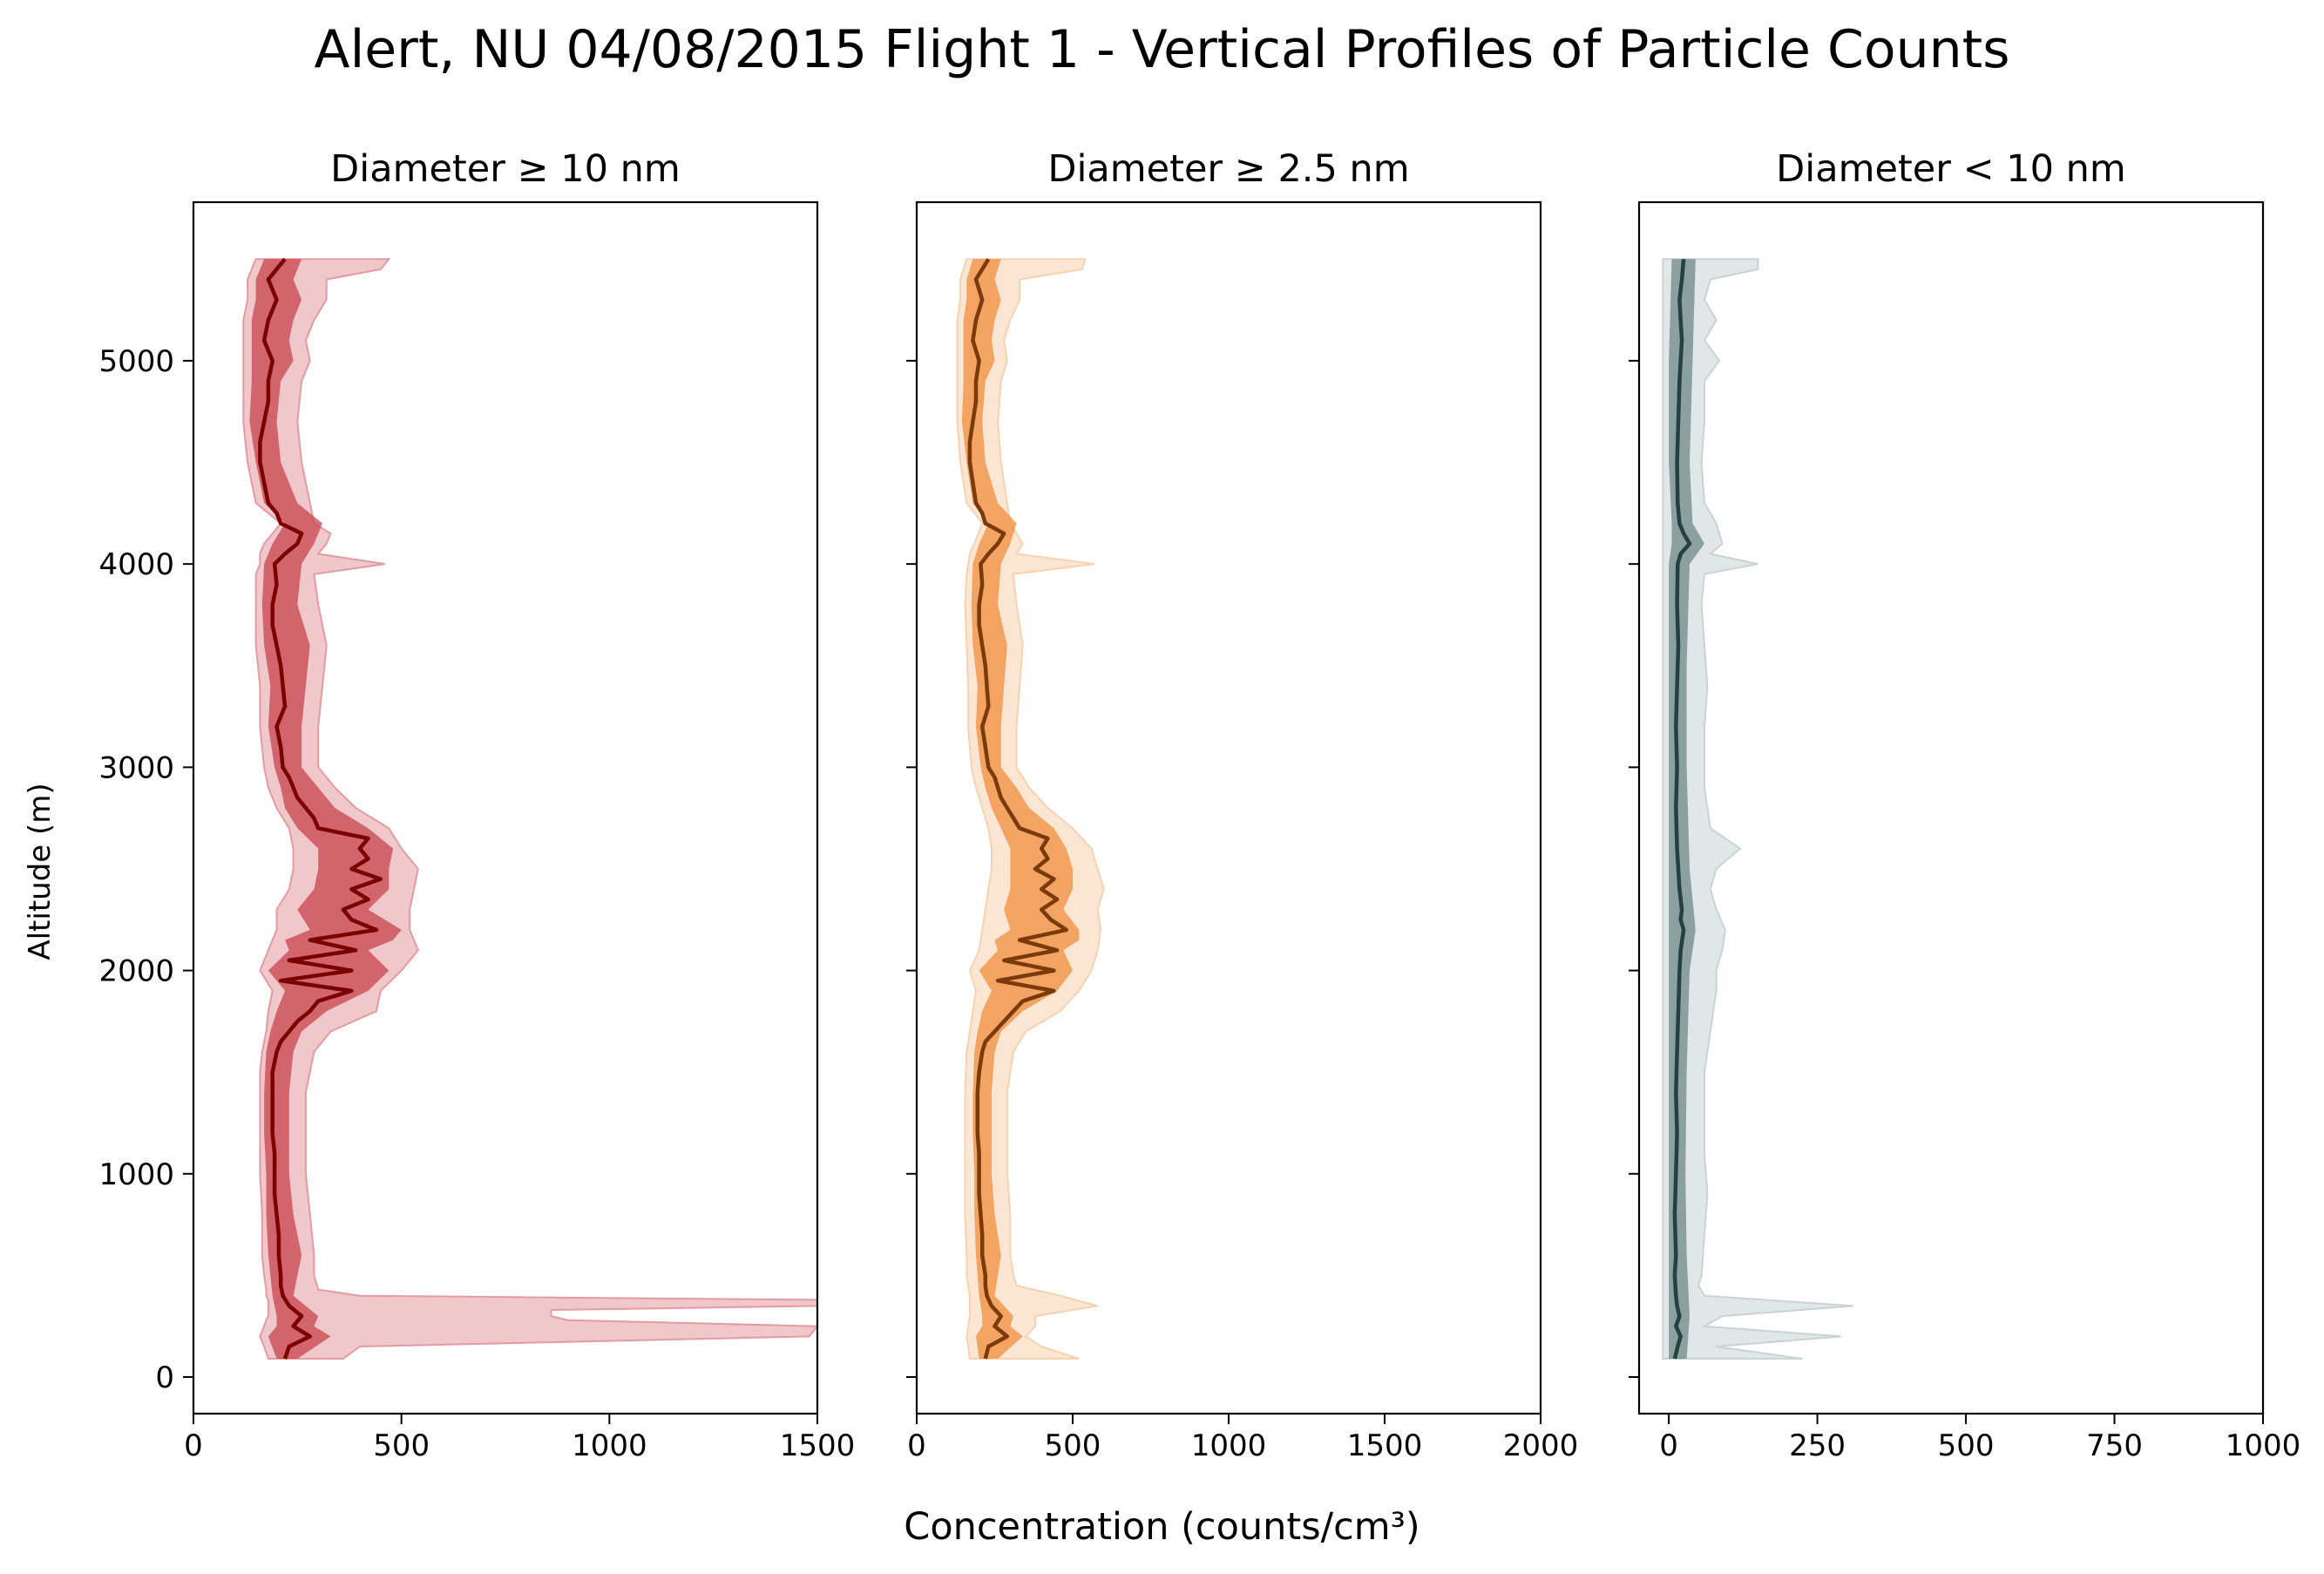  Describe the element at coordinates (1951, 169) in the screenshot. I see `subplot-title: Diameter < 10 nm` at that location.